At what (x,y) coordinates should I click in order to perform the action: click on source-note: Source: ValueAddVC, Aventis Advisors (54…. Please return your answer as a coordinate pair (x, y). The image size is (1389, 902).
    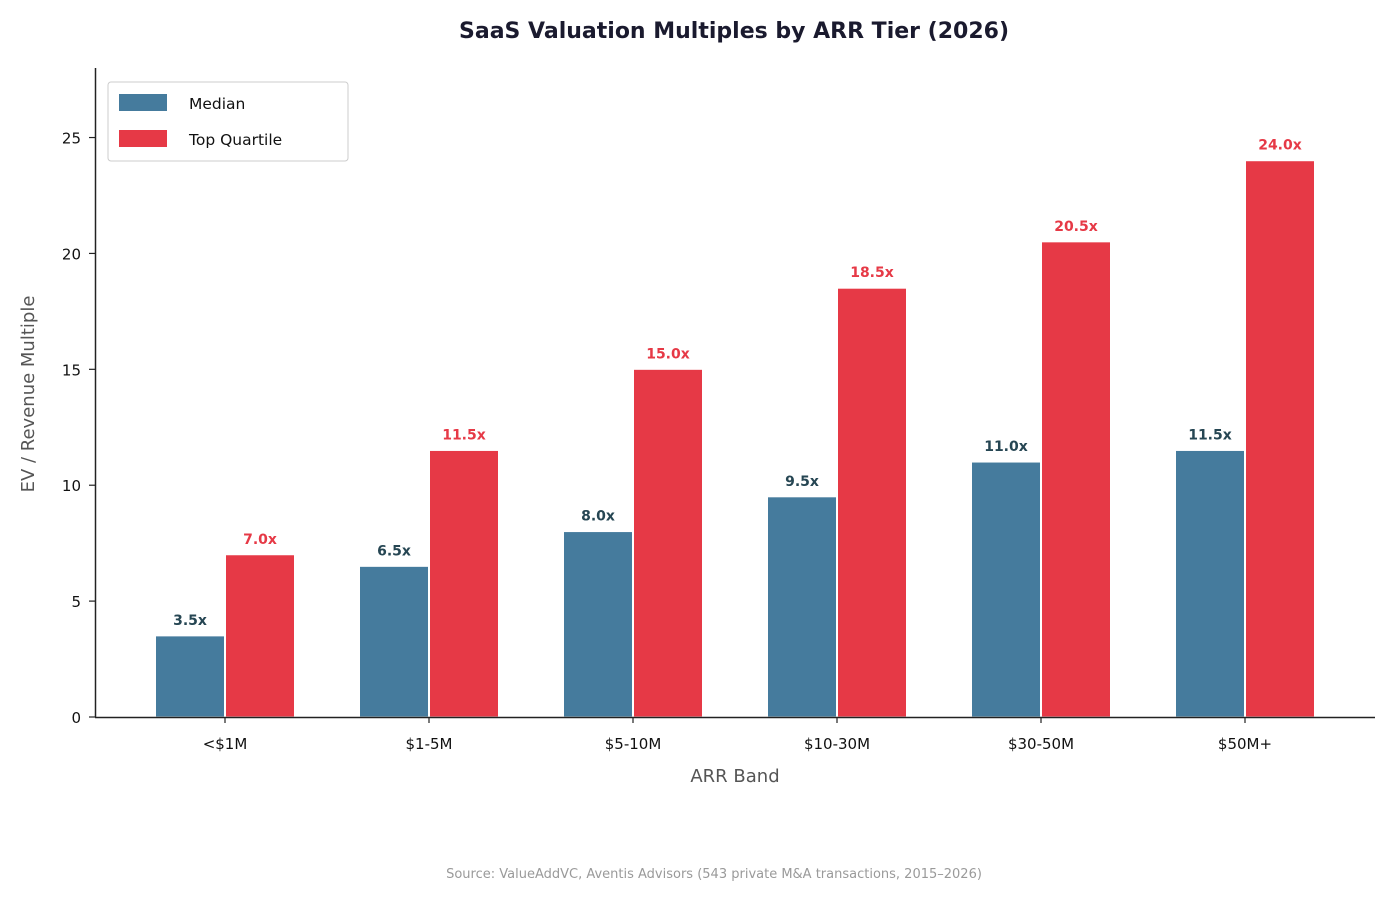
    Looking at the image, I should click on (714, 874).